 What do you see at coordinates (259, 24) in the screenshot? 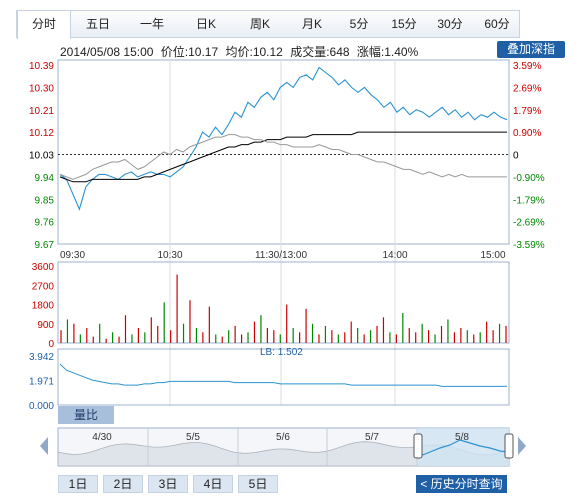
I see `tab-4: 周K` at bounding box center [259, 24].